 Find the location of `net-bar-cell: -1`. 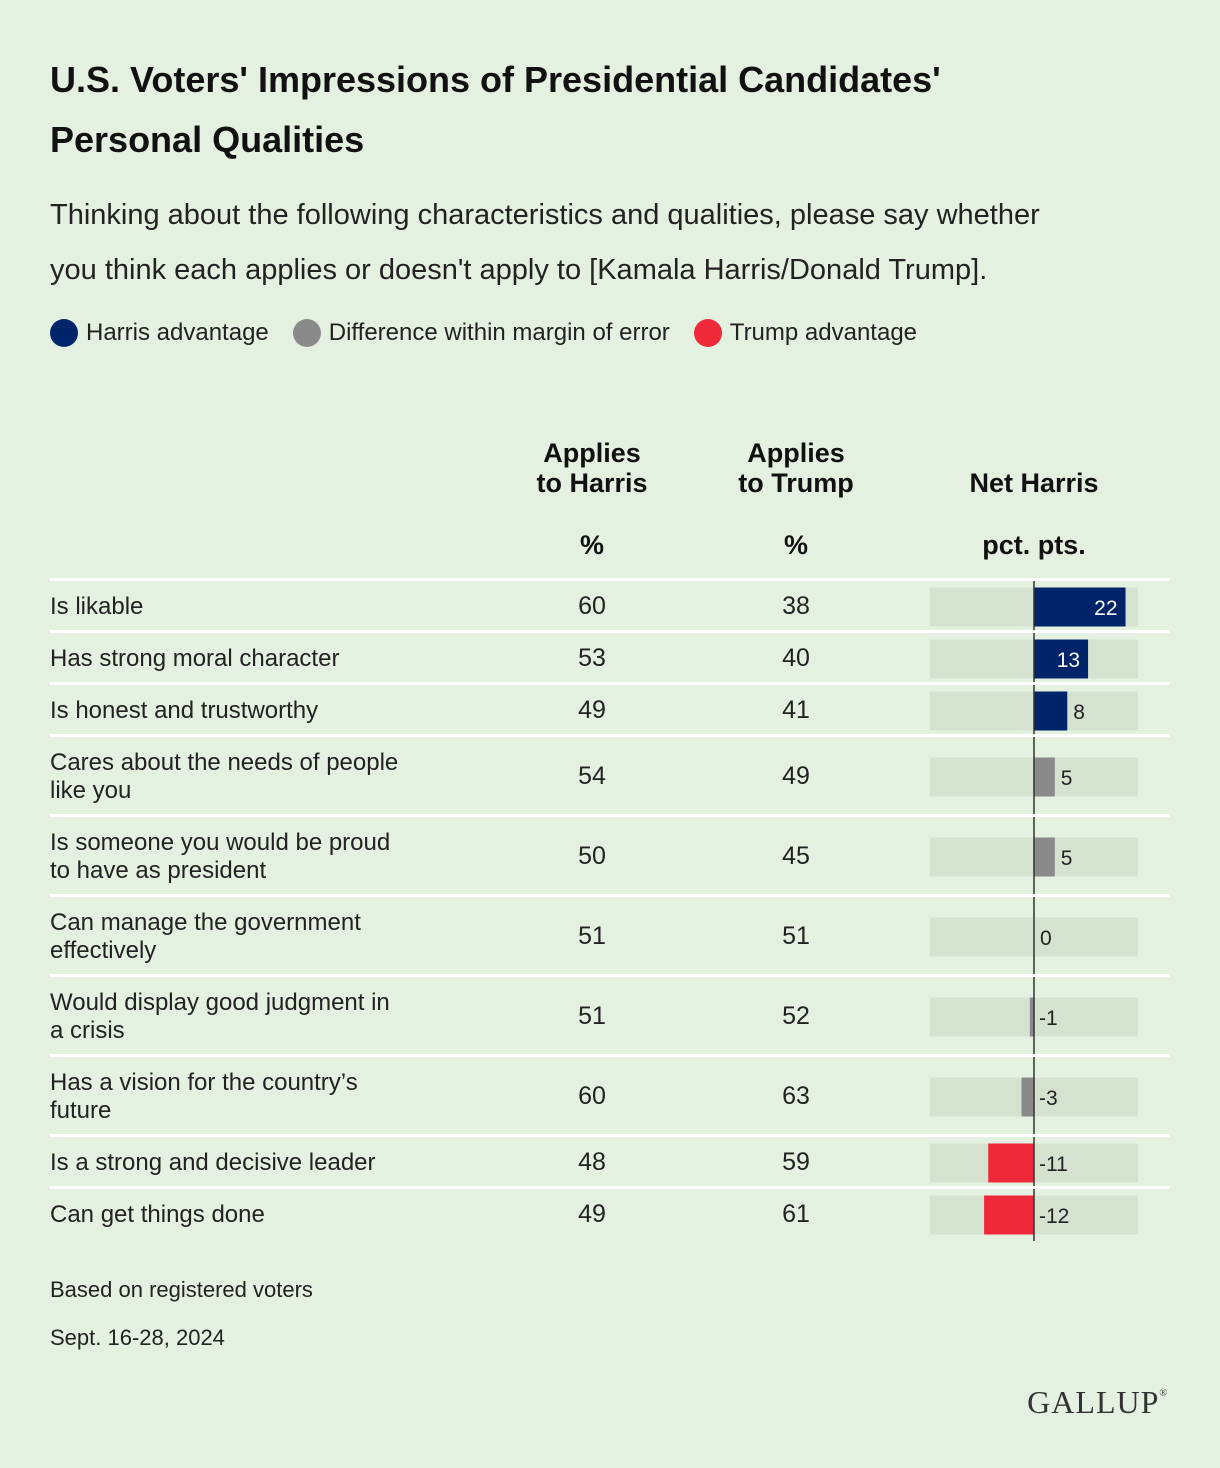

net-bar-cell: -1 is located at coordinates (1034, 1017).